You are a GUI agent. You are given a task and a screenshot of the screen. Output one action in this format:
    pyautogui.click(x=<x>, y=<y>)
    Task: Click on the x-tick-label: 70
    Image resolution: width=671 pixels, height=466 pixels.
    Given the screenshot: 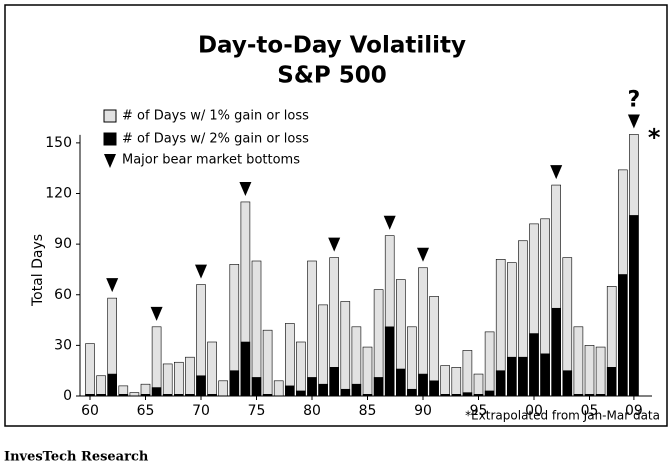 What is the action you would take?
    pyautogui.click(x=201, y=411)
    